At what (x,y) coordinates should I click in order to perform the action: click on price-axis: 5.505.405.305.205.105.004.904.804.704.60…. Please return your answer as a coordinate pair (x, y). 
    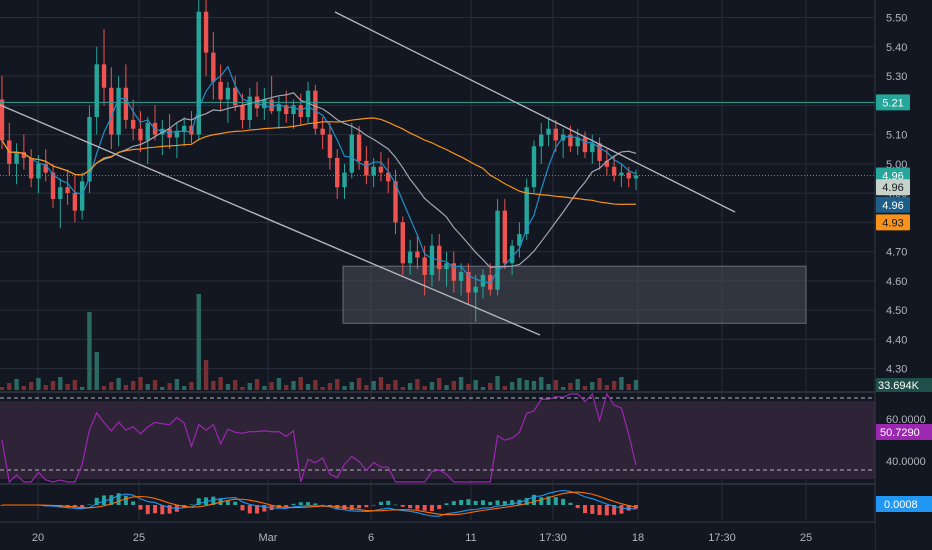
    Looking at the image, I should click on (903, 275).